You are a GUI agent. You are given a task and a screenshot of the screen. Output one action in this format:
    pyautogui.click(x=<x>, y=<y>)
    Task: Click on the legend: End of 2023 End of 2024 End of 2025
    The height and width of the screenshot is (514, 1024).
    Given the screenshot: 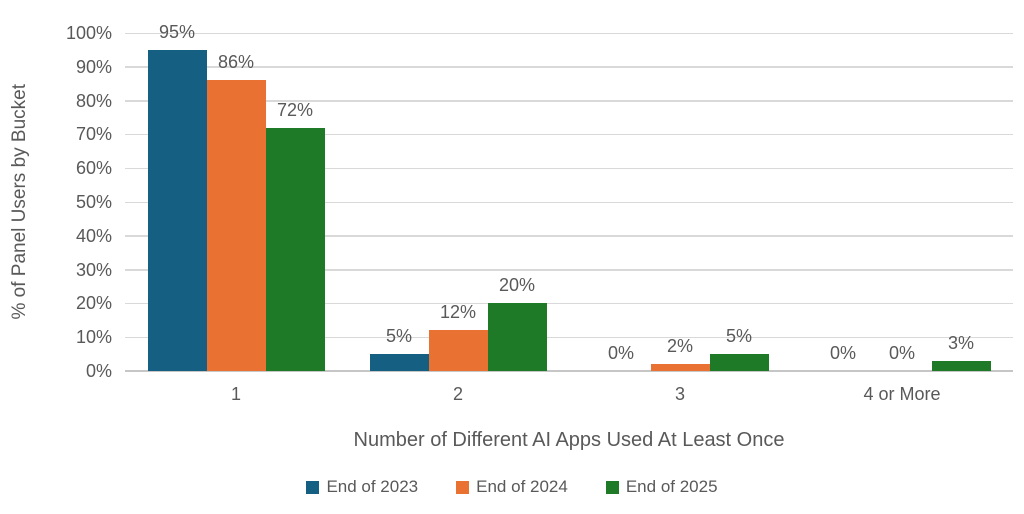 What is the action you would take?
    pyautogui.click(x=512, y=487)
    